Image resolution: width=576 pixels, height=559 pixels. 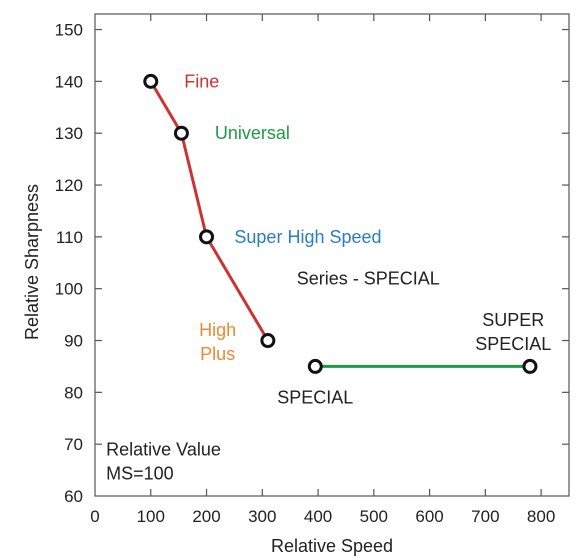 What do you see at coordinates (201, 81) in the screenshot?
I see `annotation-label: Fine` at bounding box center [201, 81].